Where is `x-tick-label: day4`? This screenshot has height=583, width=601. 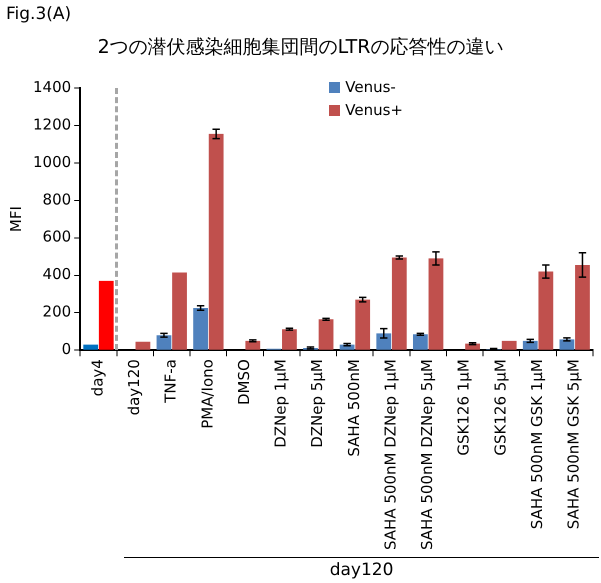 x-tick-label: day4 is located at coordinates (97, 377).